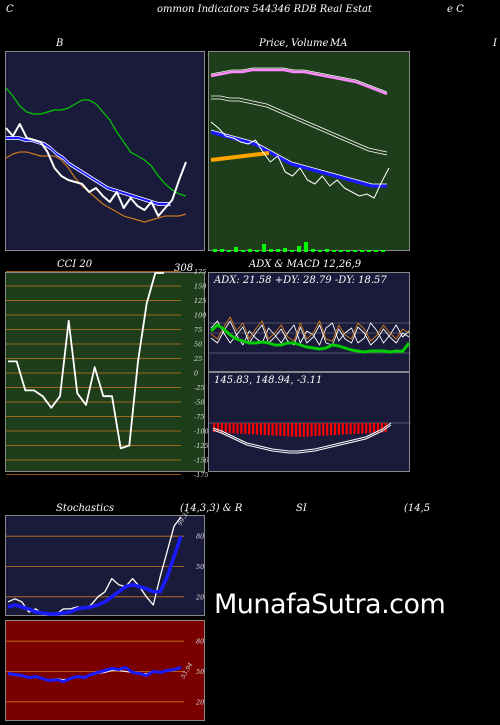  What do you see at coordinates (455, 9) in the screenshot?
I see `header-right: e C` at bounding box center [455, 9].